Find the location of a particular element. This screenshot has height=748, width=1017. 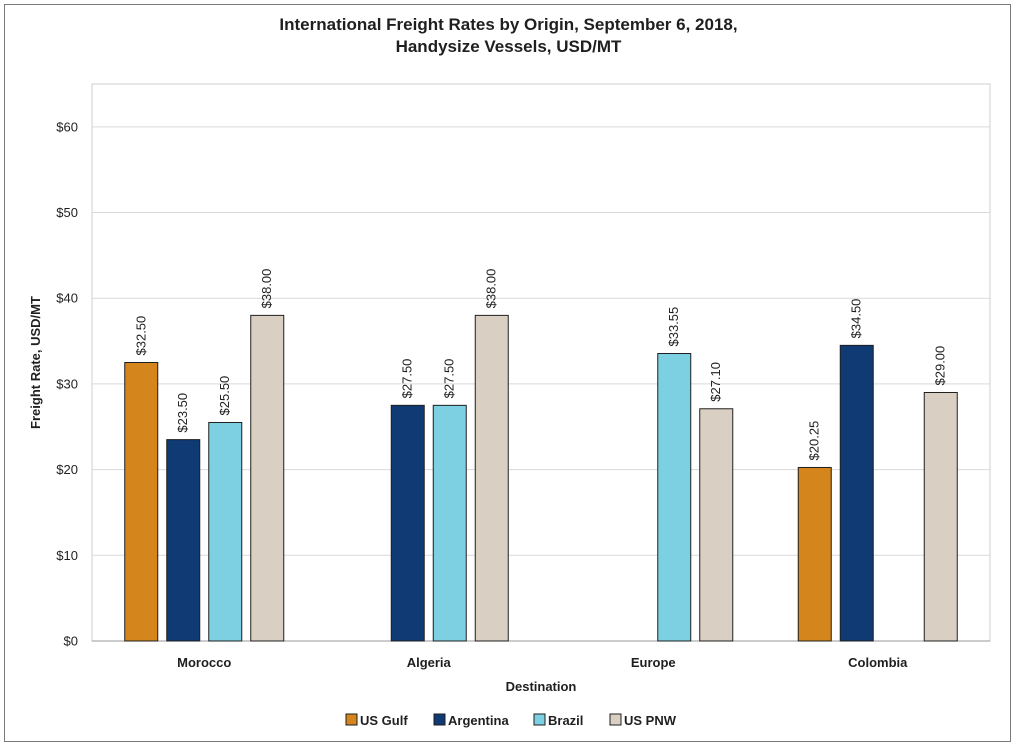

y-tick-label: $60 is located at coordinates (67, 126).